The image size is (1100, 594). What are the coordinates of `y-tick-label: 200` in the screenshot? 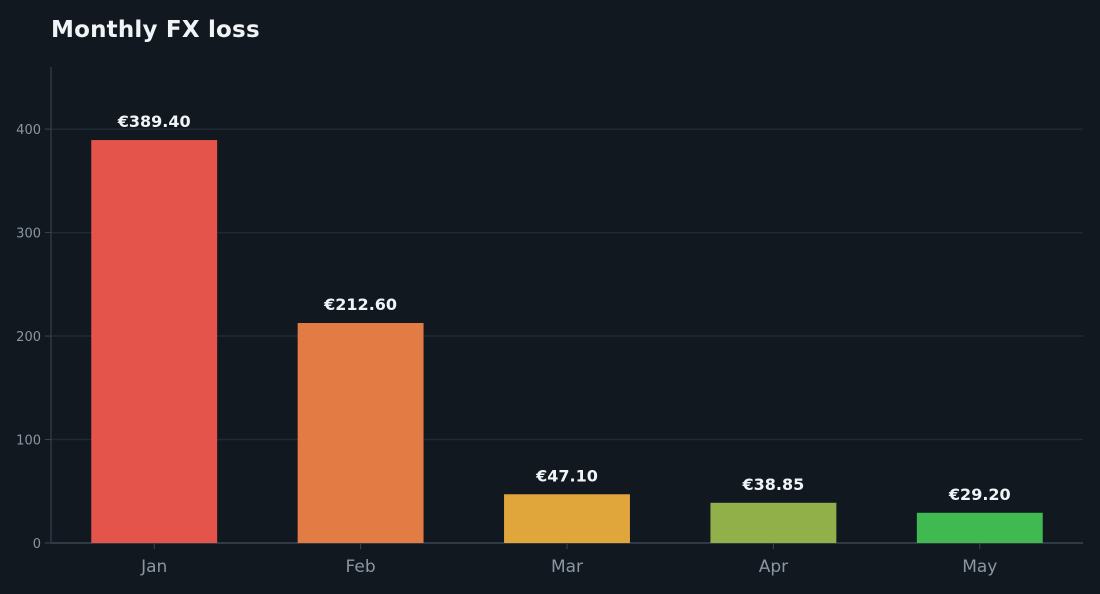 It's located at (28, 337).